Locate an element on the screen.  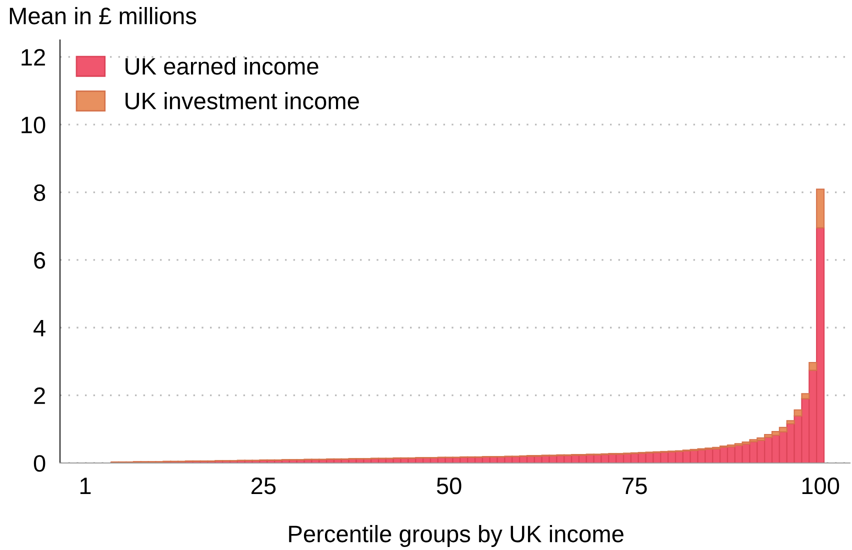
y-tick-label: 6 is located at coordinates (40, 260).